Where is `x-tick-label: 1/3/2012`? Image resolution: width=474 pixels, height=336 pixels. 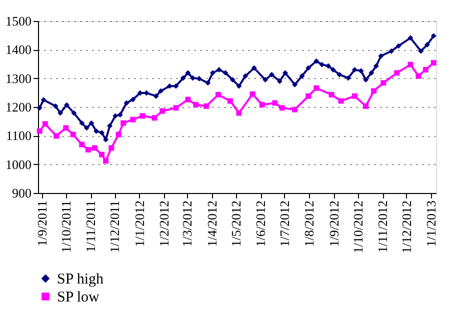 x-tick-label: 1/3/2012 is located at coordinates (187, 223).